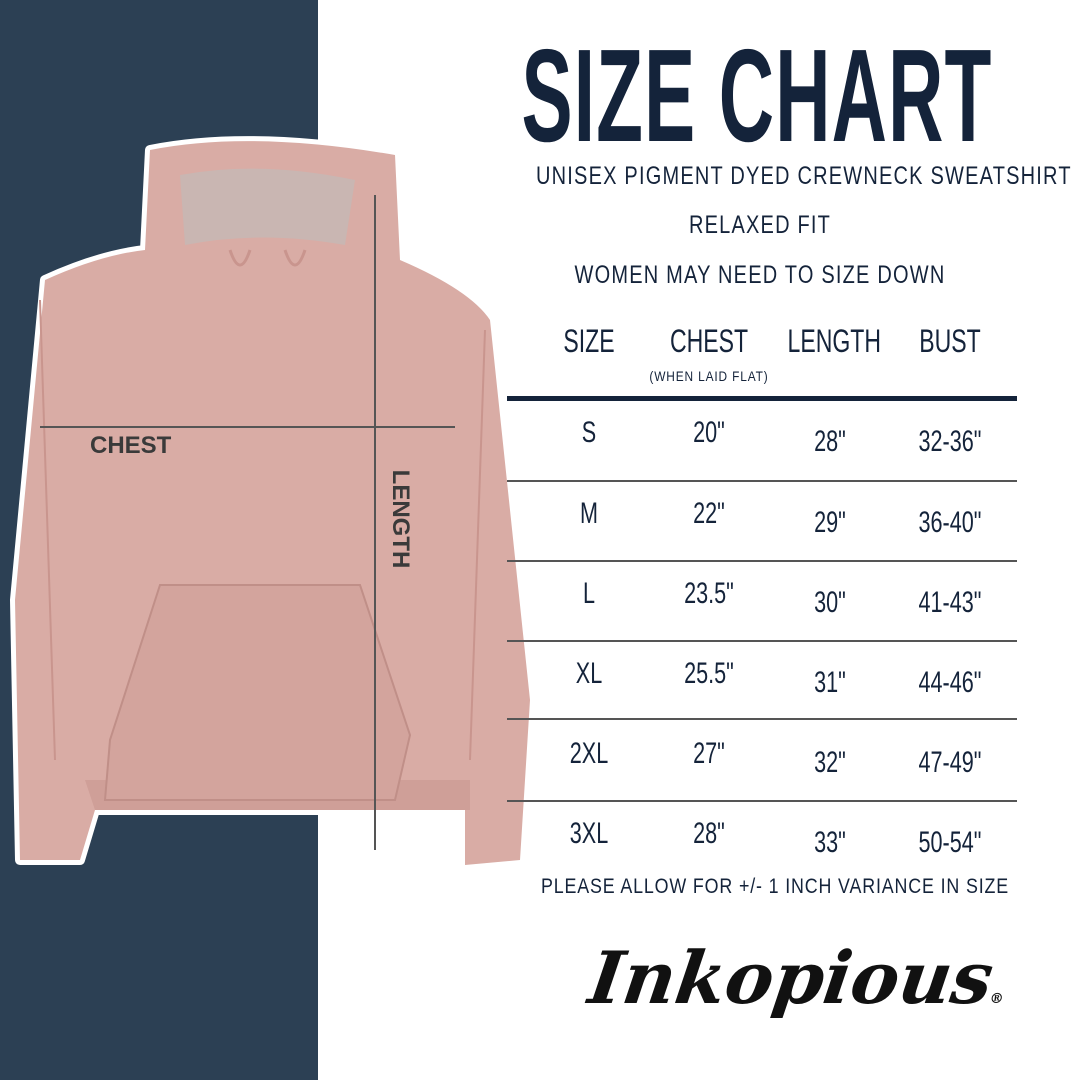  What do you see at coordinates (830, 842) in the screenshot?
I see `cell-length: 33"` at bounding box center [830, 842].